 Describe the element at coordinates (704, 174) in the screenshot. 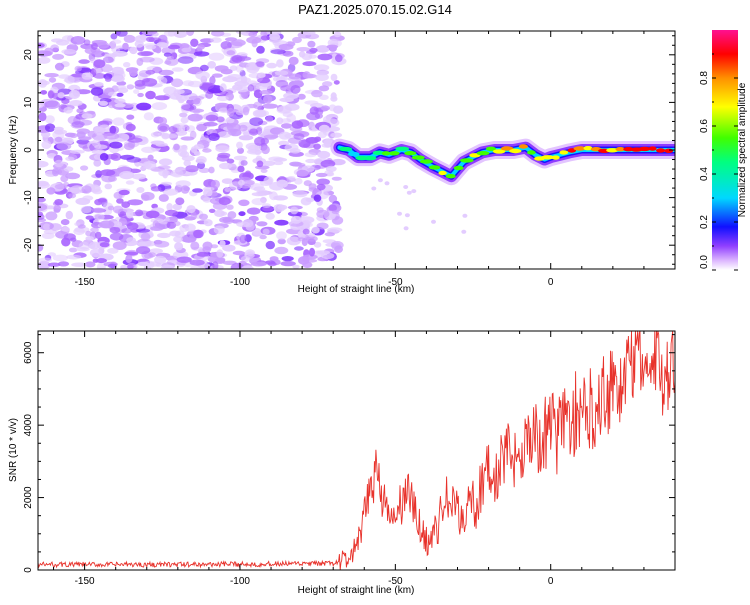

I see `colorbar-tick-label: 0.4` at that location.